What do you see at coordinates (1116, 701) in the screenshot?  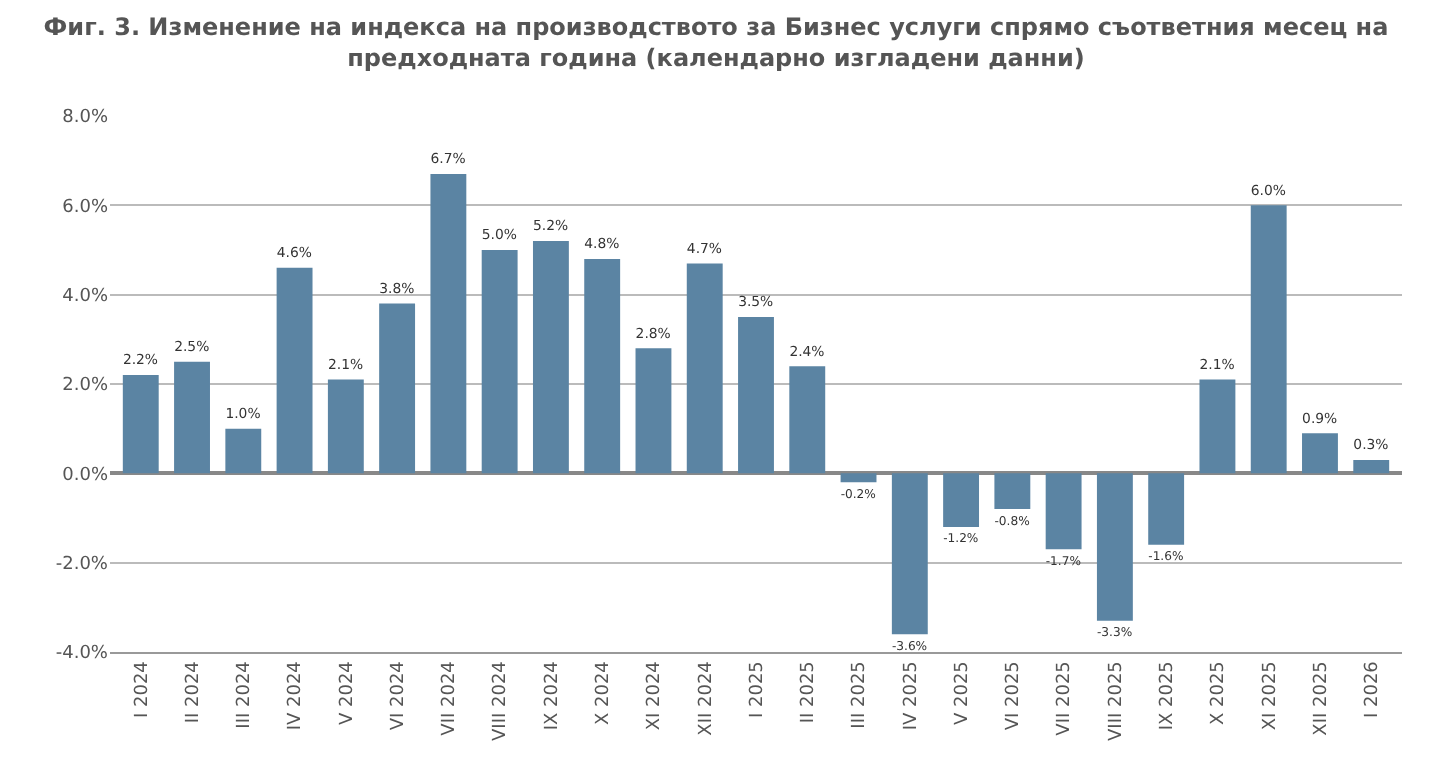 I see `x-tick-label: VIII 2025` at bounding box center [1116, 701].